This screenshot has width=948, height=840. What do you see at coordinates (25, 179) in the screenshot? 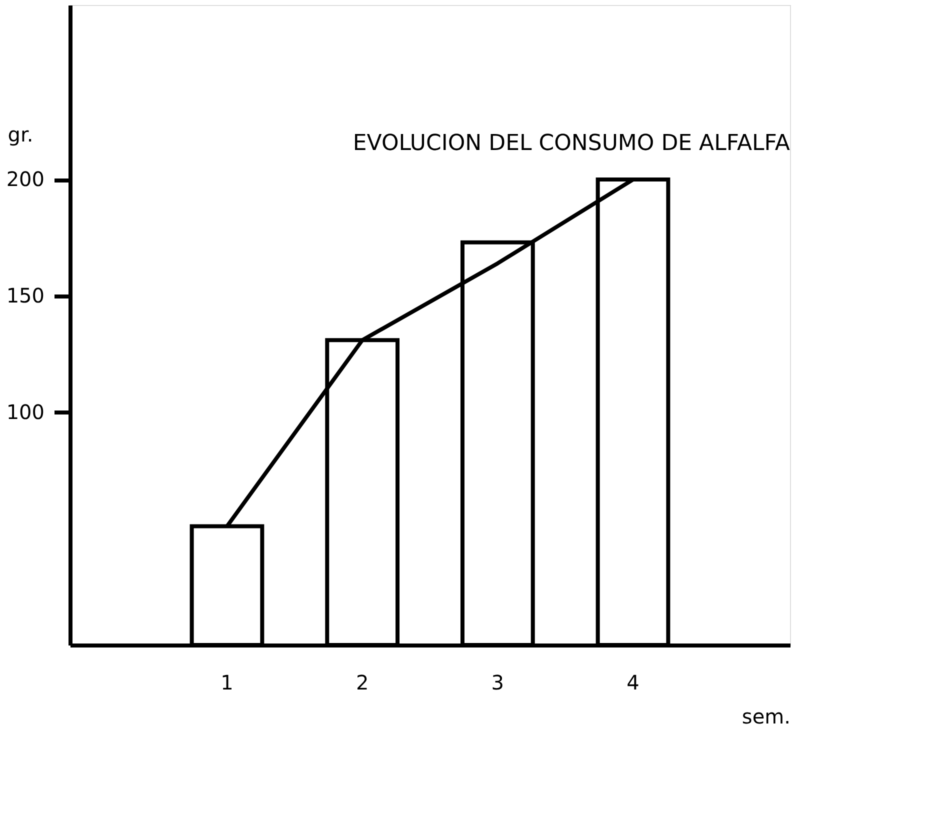
I see `y-tick-label: 200` at bounding box center [25, 179].